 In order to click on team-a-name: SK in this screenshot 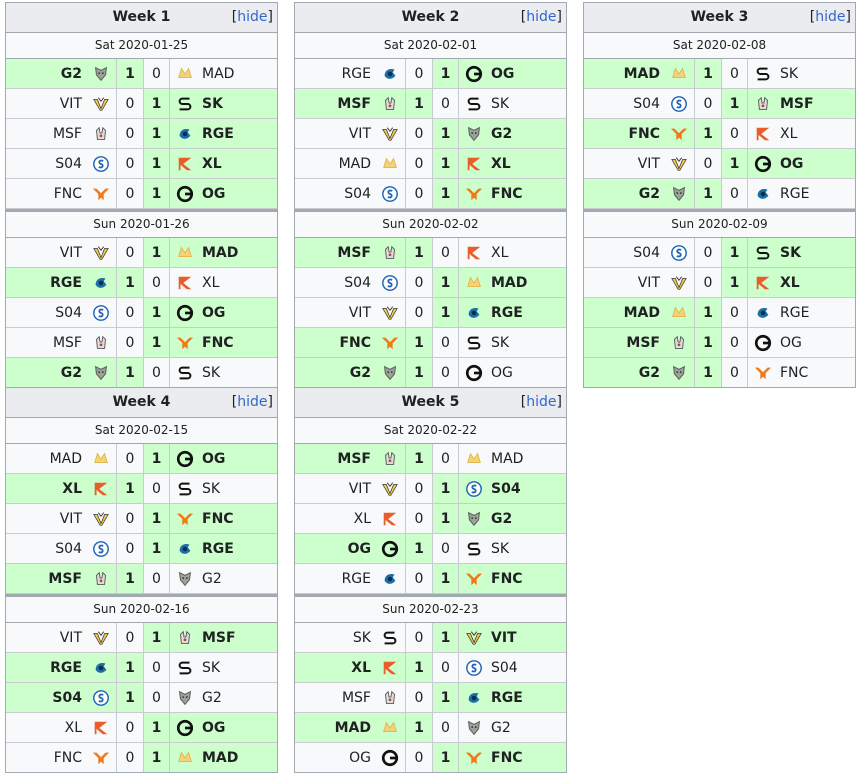, I will do `click(335, 637)`.